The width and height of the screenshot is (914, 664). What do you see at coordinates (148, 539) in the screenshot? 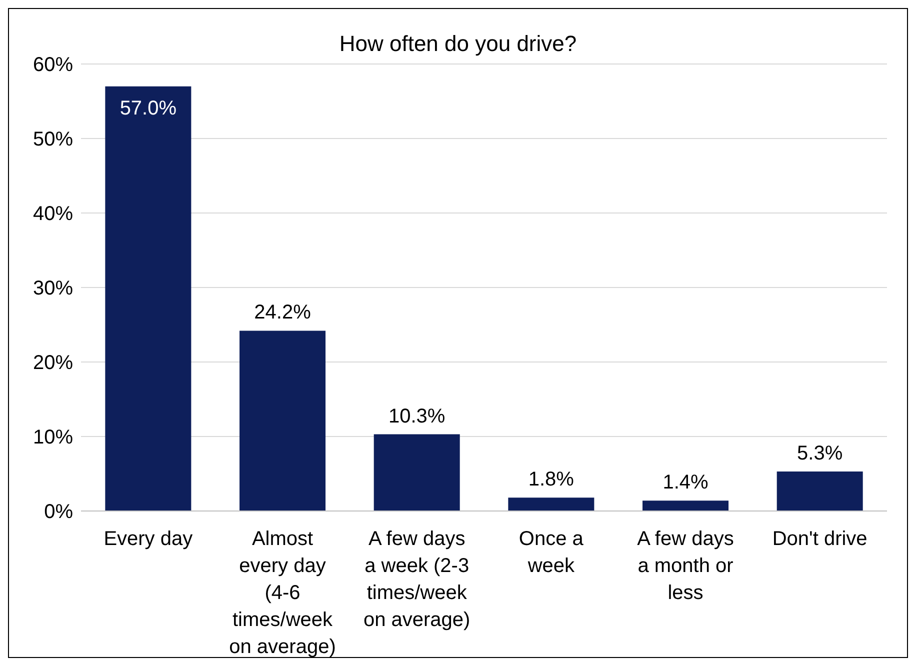
I see `x-tick-label: Every day` at bounding box center [148, 539].